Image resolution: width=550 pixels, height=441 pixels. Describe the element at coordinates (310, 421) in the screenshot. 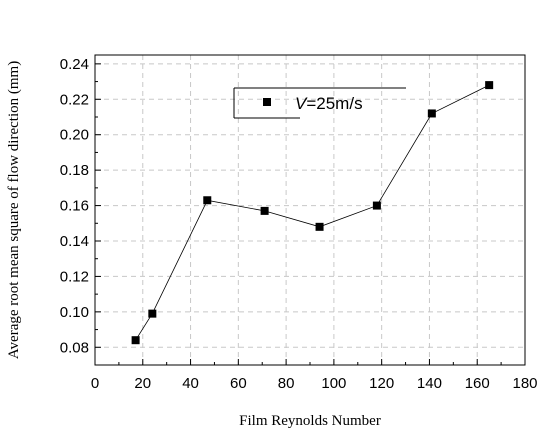

I see `x-axis-title: Film Reynolds Number` at that location.